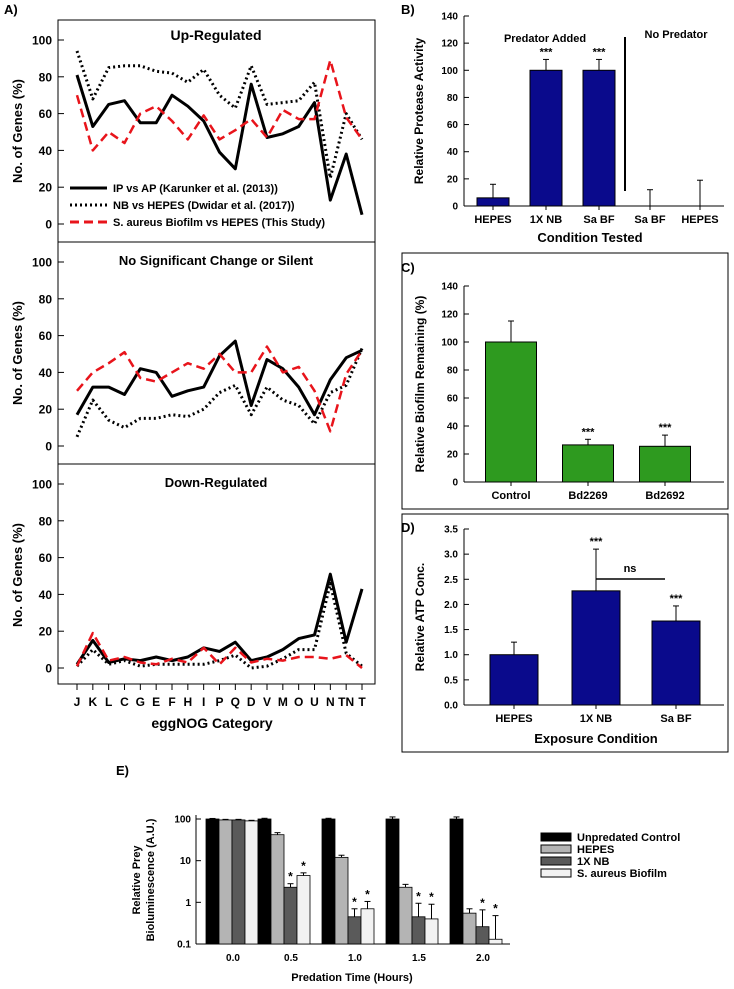 Image resolution: width=734 pixels, height=989 pixels. I want to click on panel-e-ylabel-line2: Bioluminescence (A.U.), so click(151, 879).